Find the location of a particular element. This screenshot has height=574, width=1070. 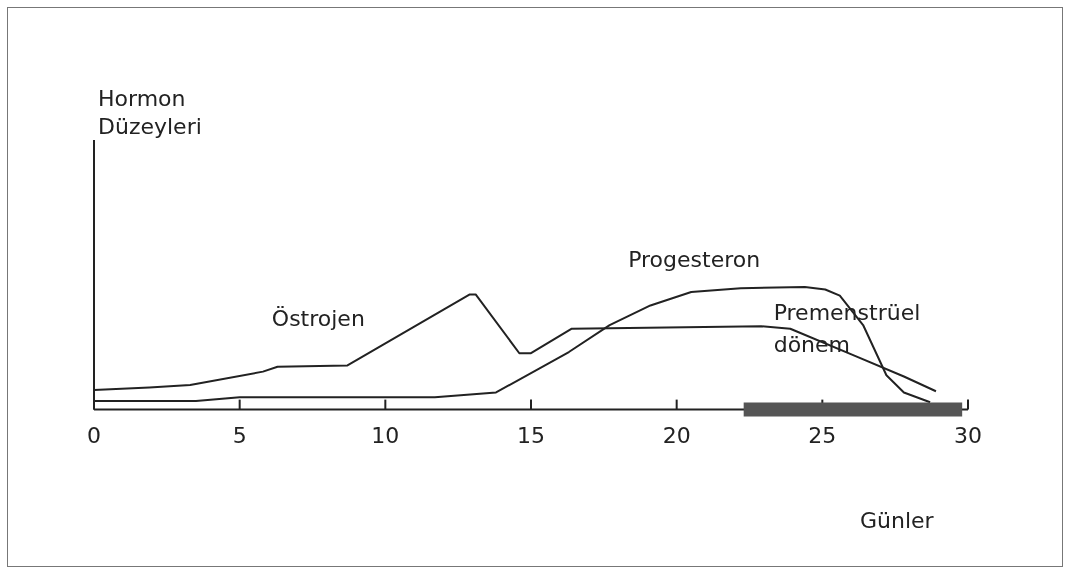

x-tick-label: 20 is located at coordinates (676, 435).